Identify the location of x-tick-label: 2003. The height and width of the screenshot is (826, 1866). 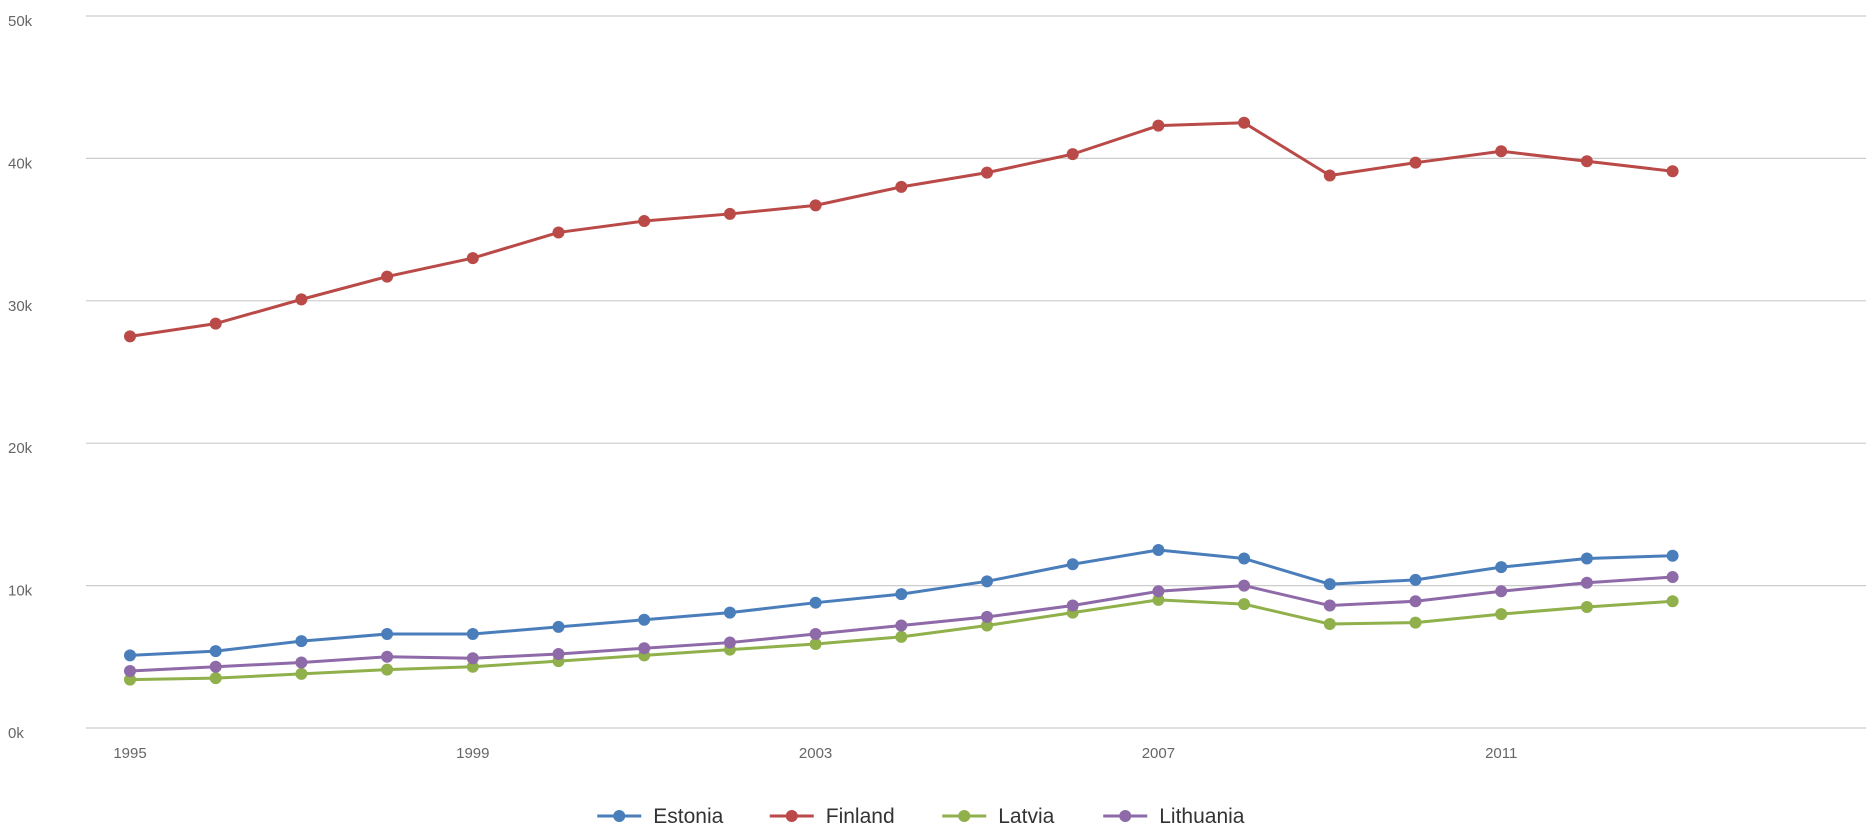
(815, 753).